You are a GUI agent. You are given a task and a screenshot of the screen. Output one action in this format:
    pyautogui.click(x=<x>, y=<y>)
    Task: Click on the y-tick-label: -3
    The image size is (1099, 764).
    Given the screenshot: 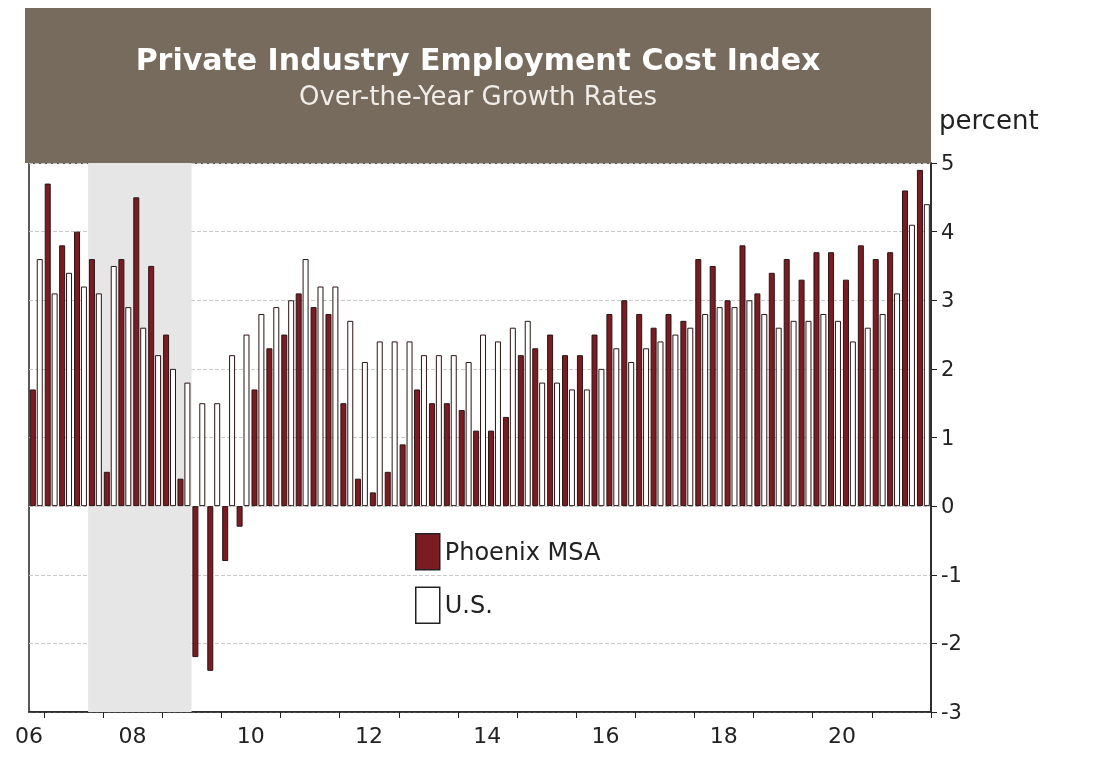 What is the action you would take?
    pyautogui.click(x=951, y=712)
    